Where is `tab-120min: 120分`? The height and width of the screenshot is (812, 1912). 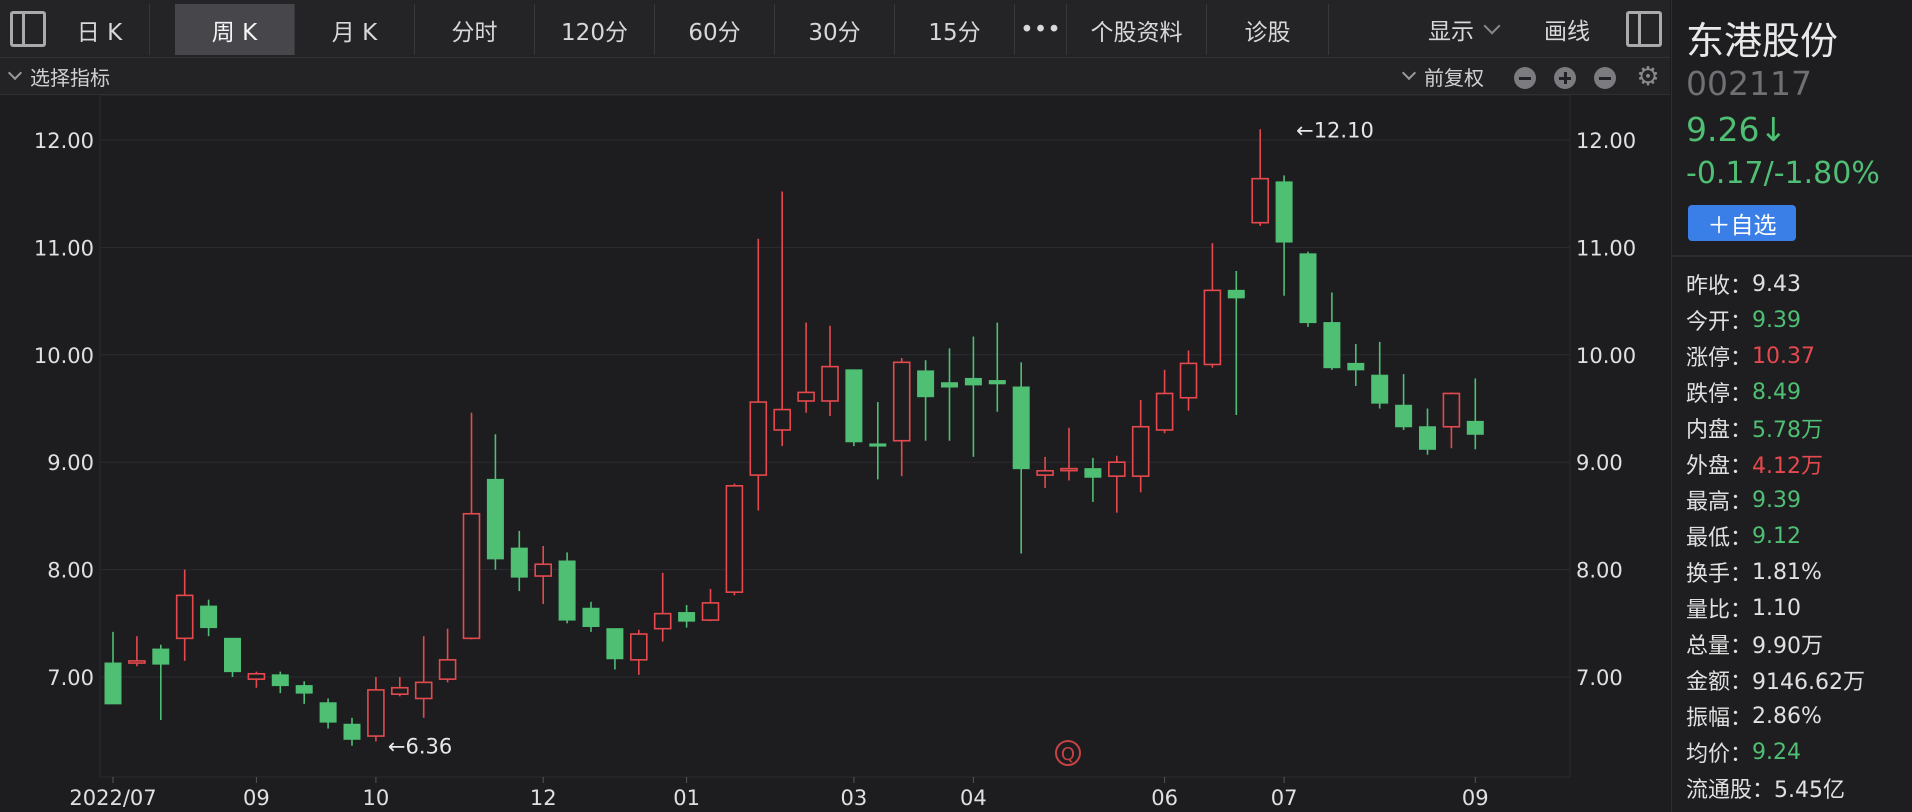
tab-120min: 120分 is located at coordinates (595, 29).